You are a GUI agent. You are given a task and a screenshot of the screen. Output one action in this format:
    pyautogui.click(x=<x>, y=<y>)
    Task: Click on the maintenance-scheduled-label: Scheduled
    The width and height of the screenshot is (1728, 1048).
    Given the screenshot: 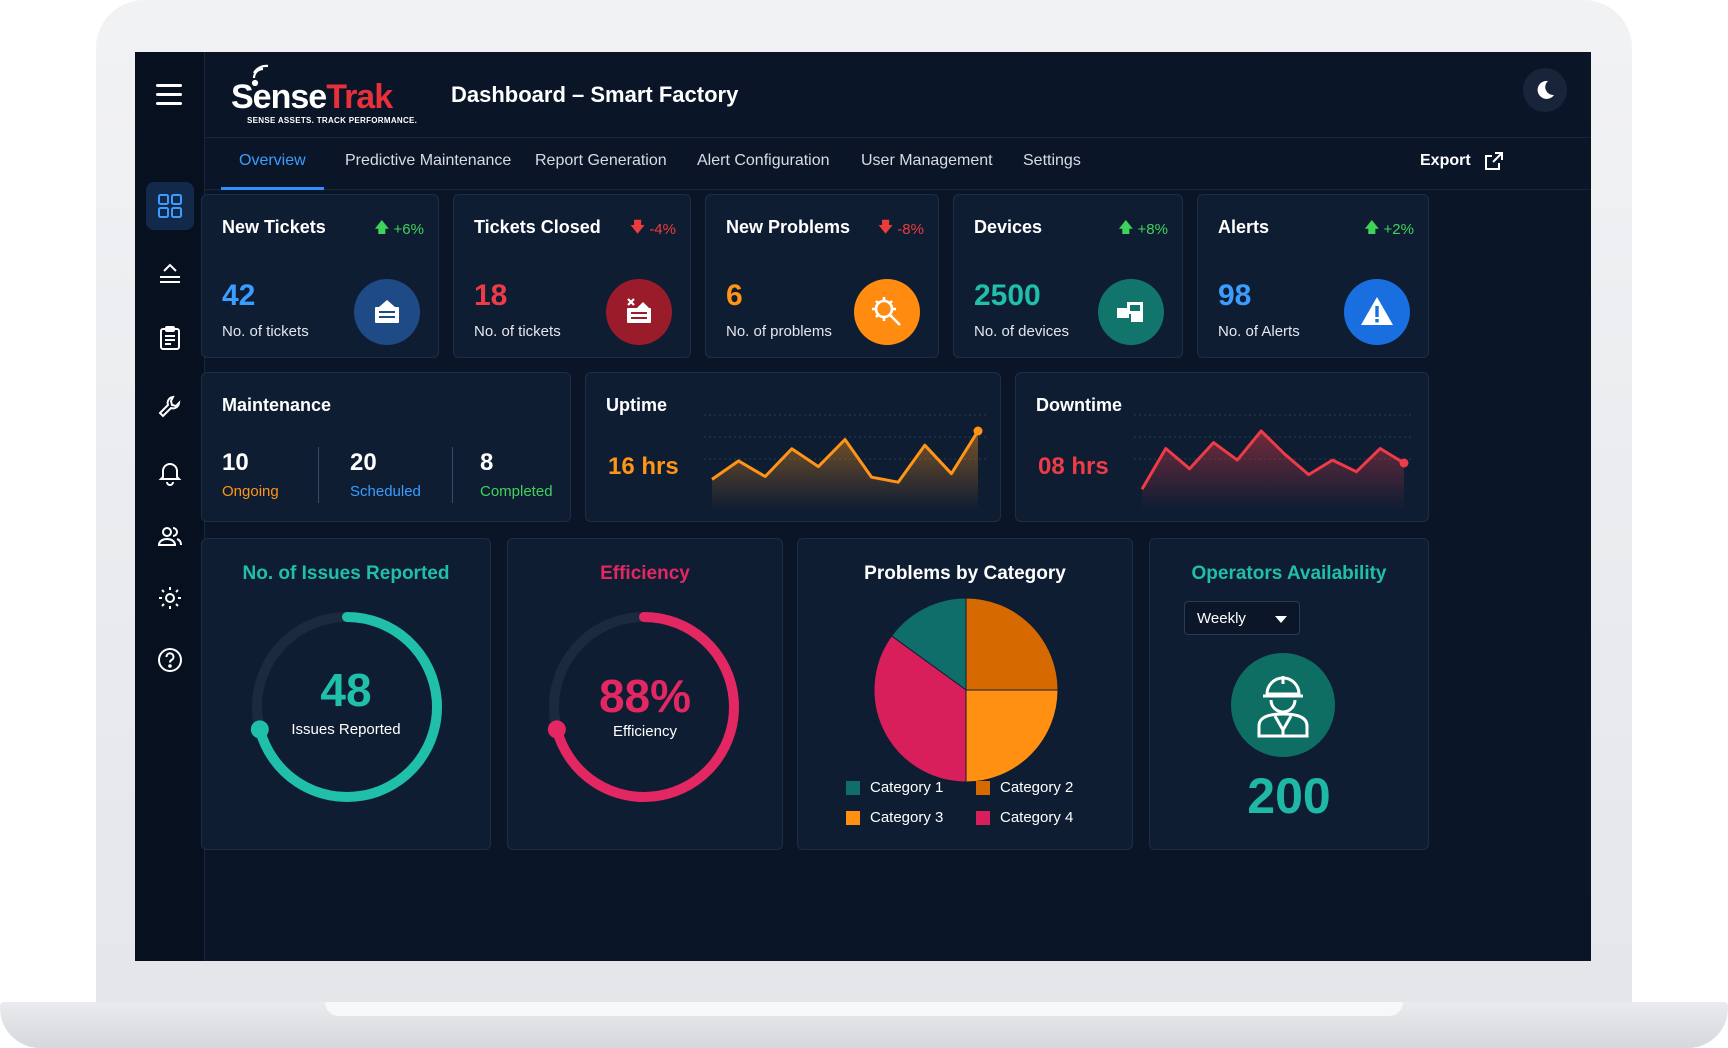 What is the action you would take?
    pyautogui.click(x=385, y=491)
    